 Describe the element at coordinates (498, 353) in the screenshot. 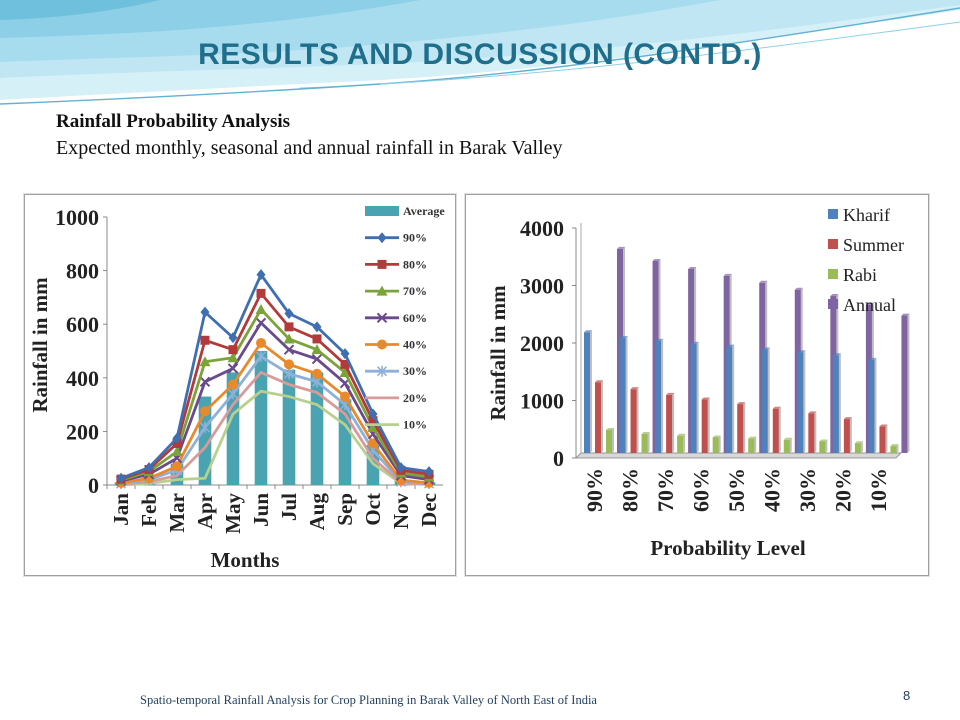

I see `y-axis-title: Rainfall in mm` at that location.